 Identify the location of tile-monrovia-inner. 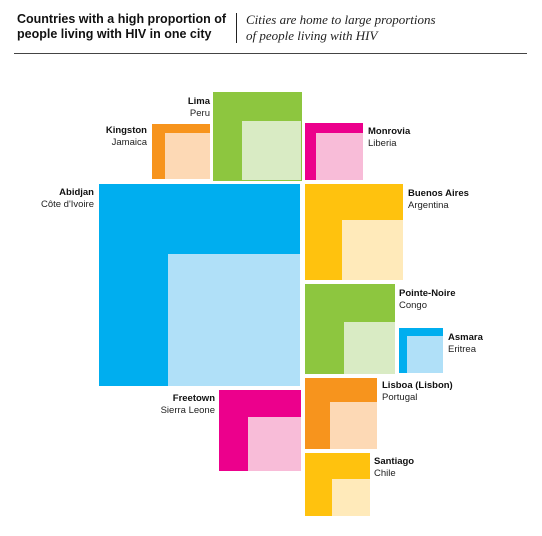
(339, 156).